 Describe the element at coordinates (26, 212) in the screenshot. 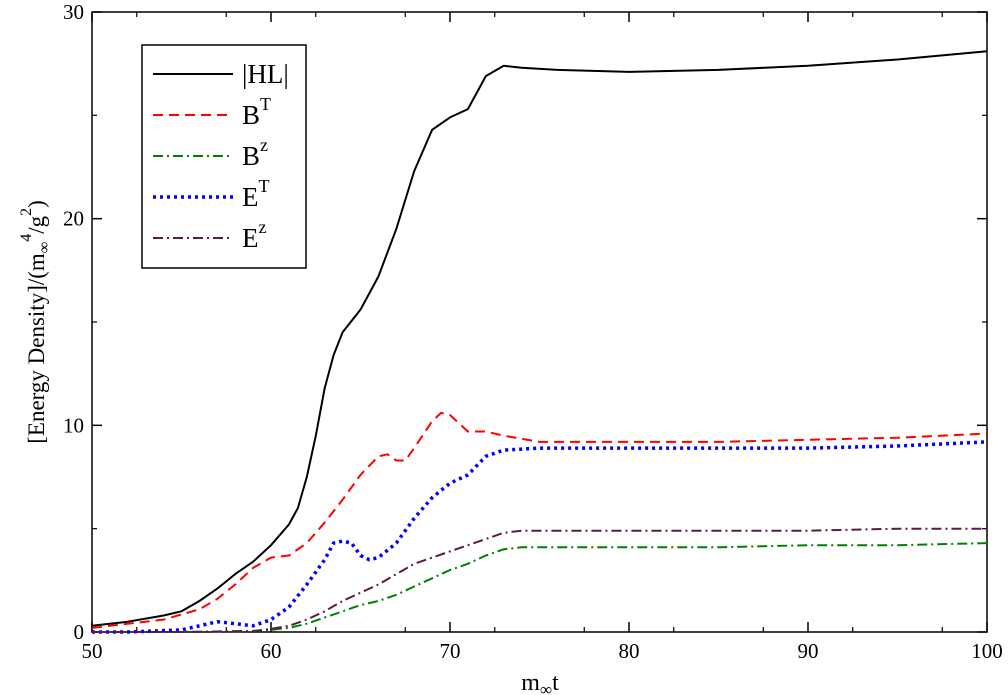

I see `y-axis-label-sup2: 2` at that location.